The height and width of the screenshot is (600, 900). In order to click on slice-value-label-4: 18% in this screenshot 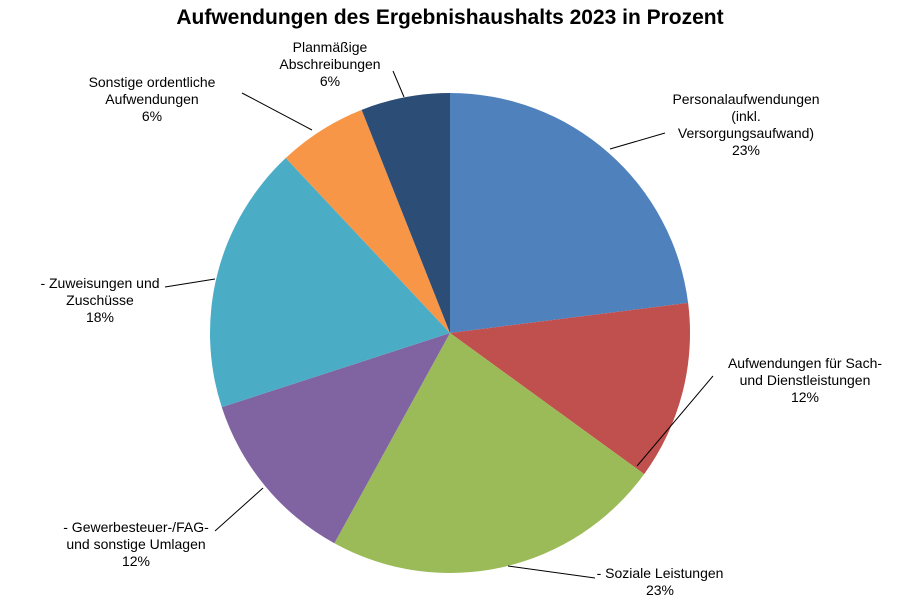, I will do `click(100, 317)`.